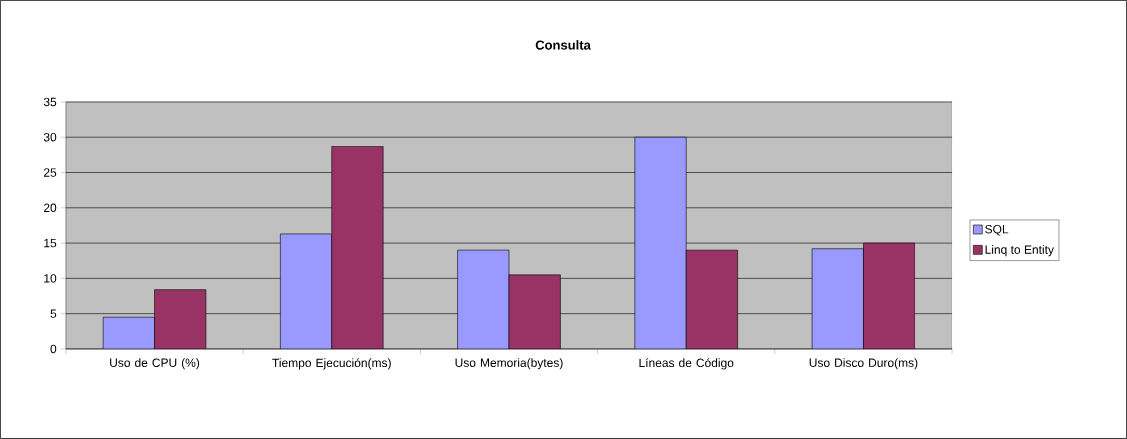 This screenshot has height=439, width=1127. What do you see at coordinates (50, 278) in the screenshot?
I see `y-tick-label: 10` at bounding box center [50, 278].